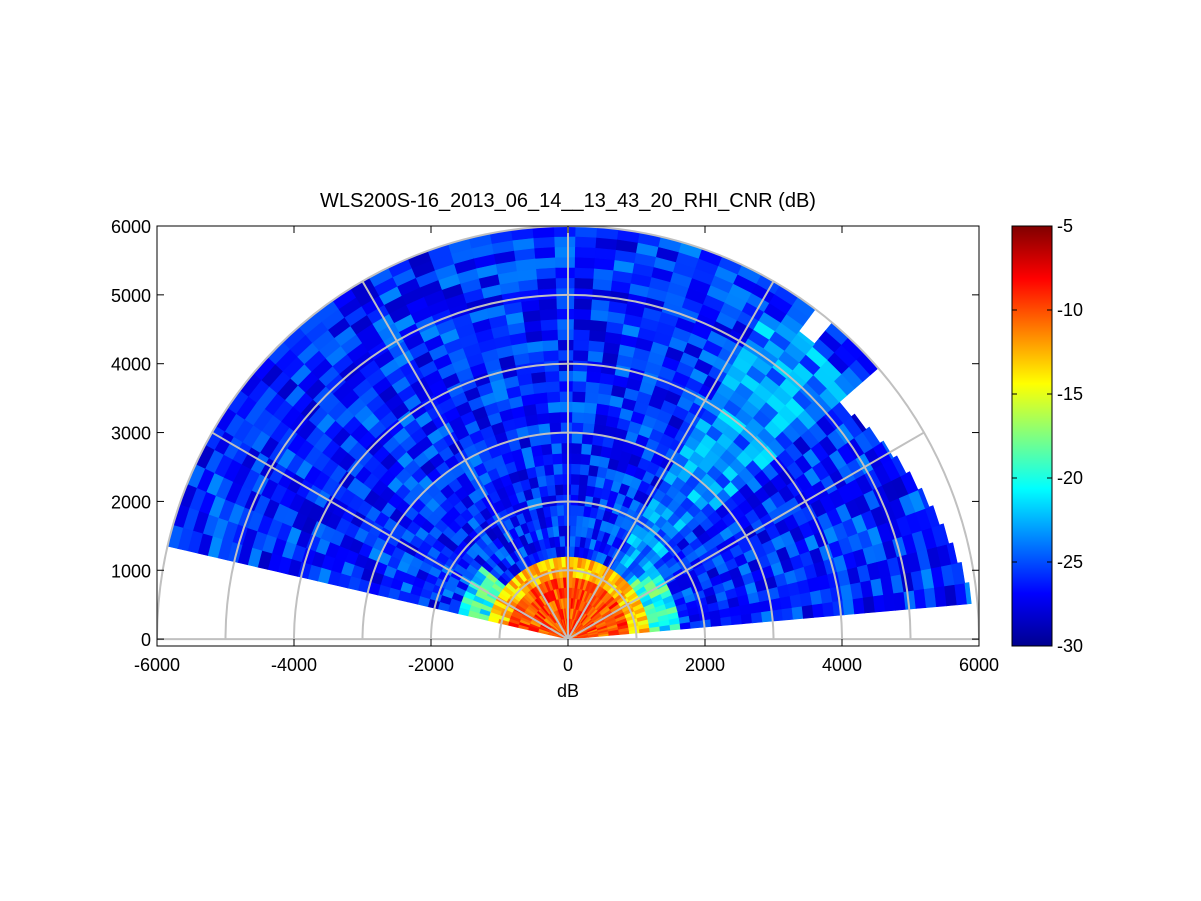 The width and height of the screenshot is (1201, 901). Describe the element at coordinates (131, 227) in the screenshot. I see `y-tick-label: 6000` at that location.